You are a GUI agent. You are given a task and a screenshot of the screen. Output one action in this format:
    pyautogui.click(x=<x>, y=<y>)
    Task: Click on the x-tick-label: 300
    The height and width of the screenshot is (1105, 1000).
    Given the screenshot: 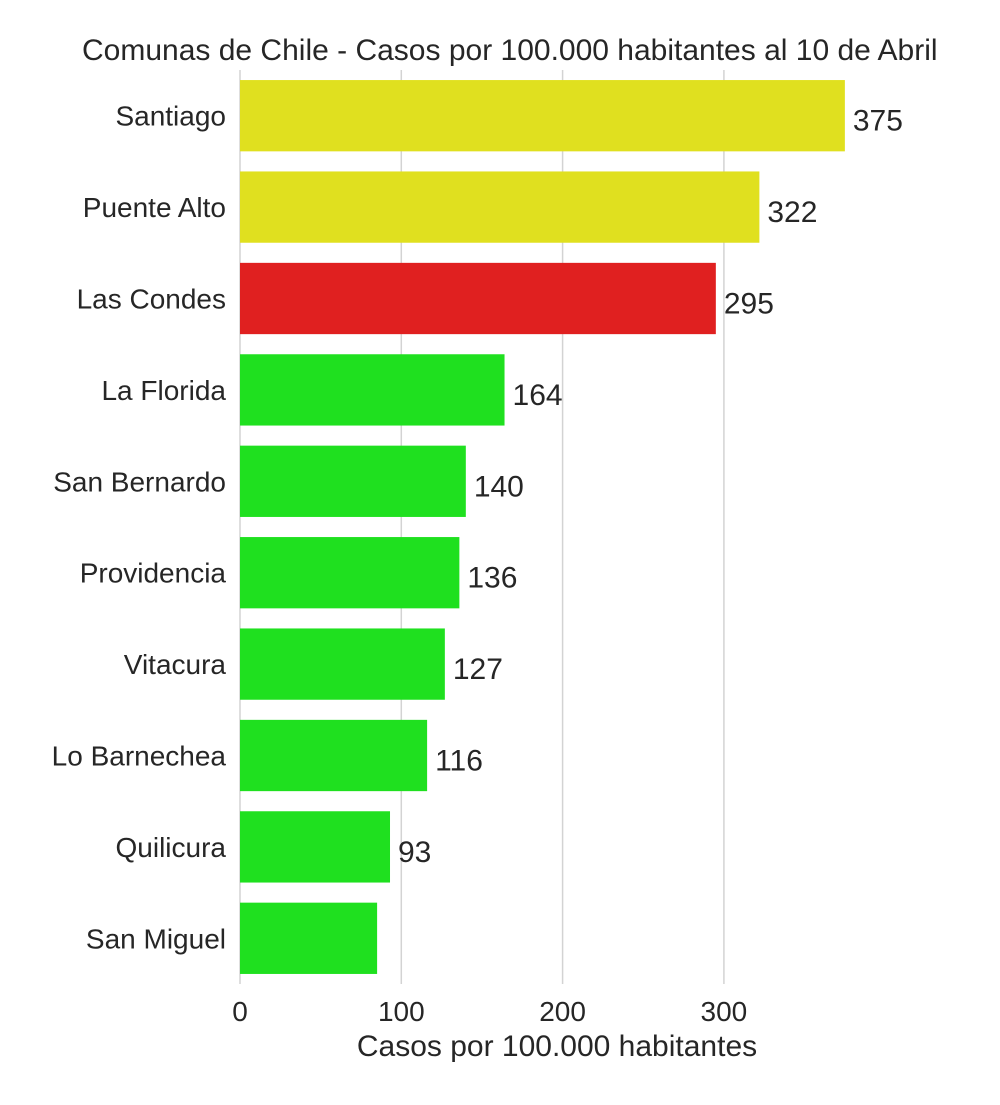 What is the action you would take?
    pyautogui.click(x=724, y=1011)
    